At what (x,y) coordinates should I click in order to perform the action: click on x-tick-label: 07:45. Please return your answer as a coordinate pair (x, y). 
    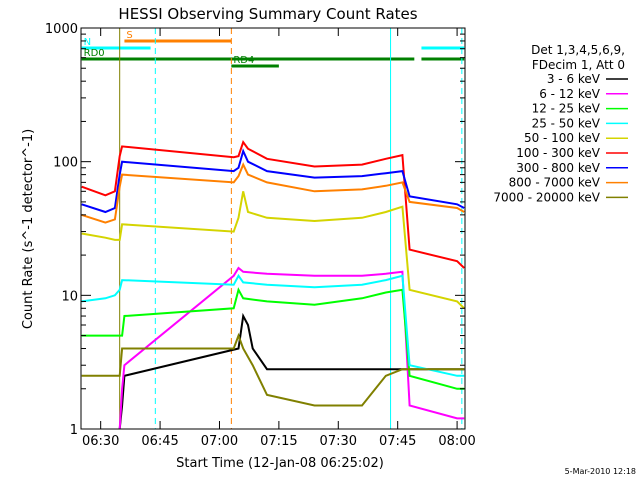
    Looking at the image, I should click on (397, 441).